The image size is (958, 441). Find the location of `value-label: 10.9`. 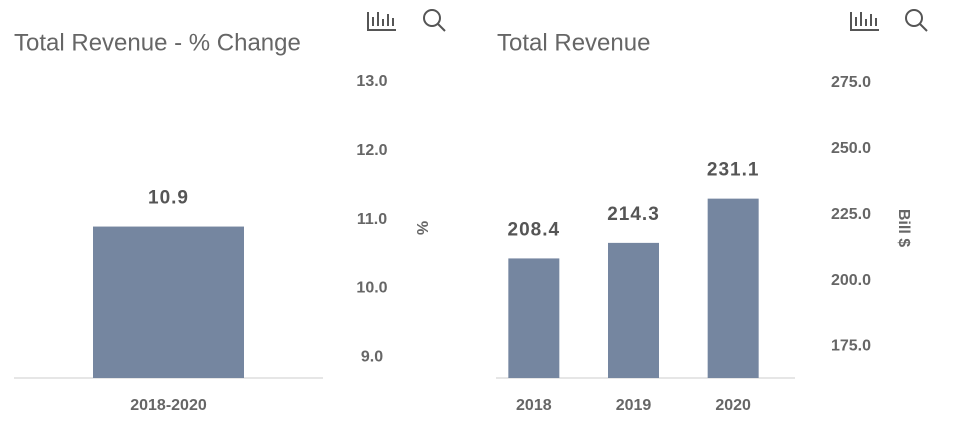

value-label: 10.9 is located at coordinates (168, 198).